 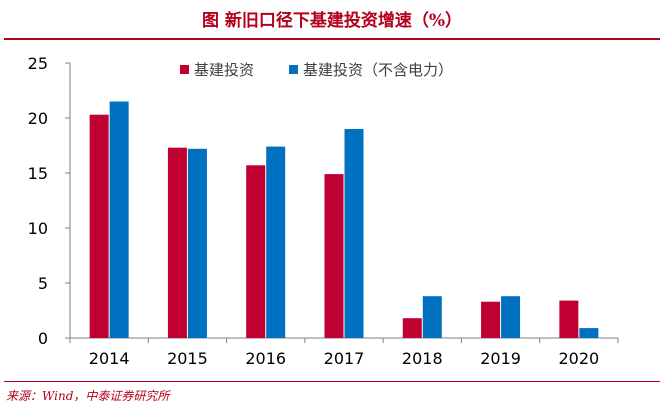 I want to click on legend: 基建投资 基建投资（不含电力）, so click(x=316, y=70).